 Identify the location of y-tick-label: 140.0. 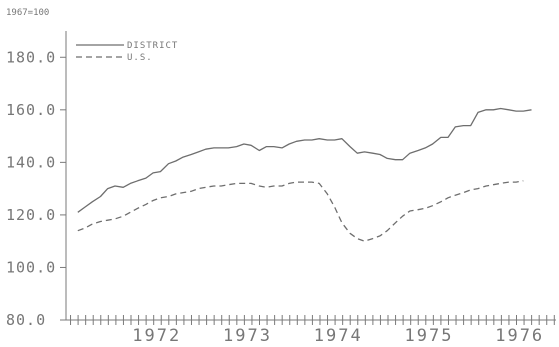
(31, 162).